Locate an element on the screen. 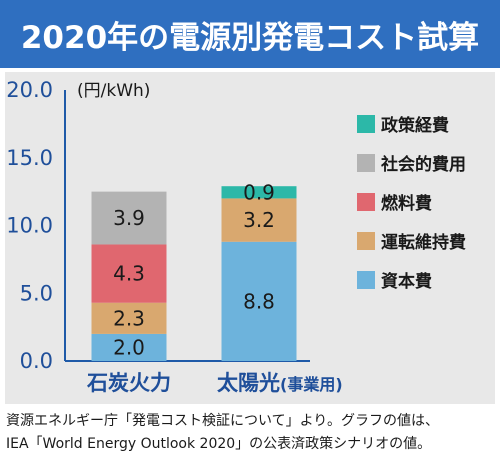 The image size is (500, 471). data-label-1-4: 0.9 is located at coordinates (259, 192).